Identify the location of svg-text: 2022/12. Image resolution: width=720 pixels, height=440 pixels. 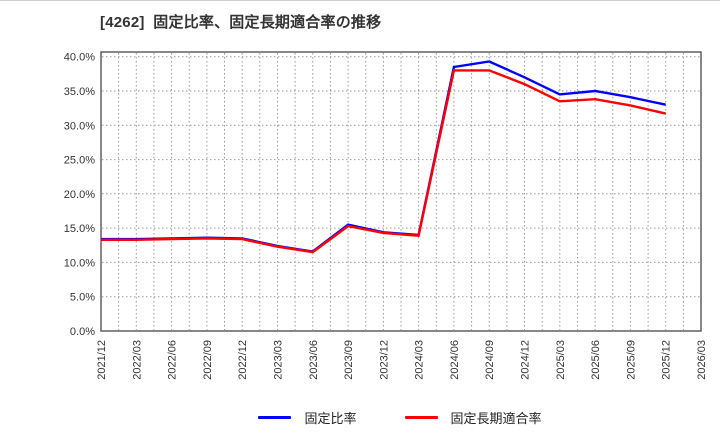
(243, 360).